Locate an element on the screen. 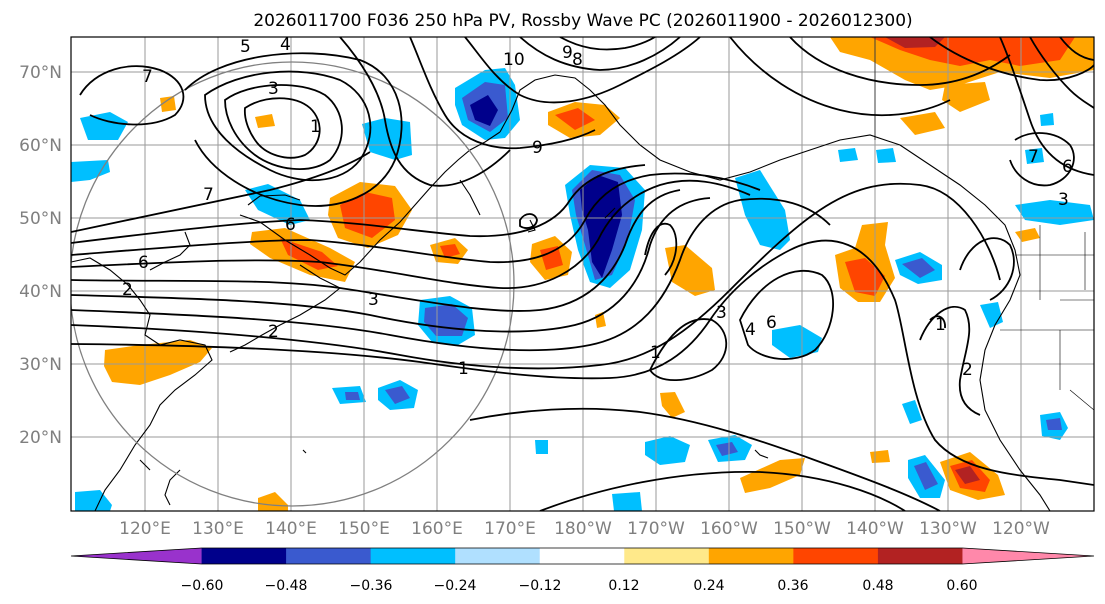 Image resolution: width=1105 pixels, height=604 pixels. colorbar-tick-label: −0.12 is located at coordinates (540, 586).